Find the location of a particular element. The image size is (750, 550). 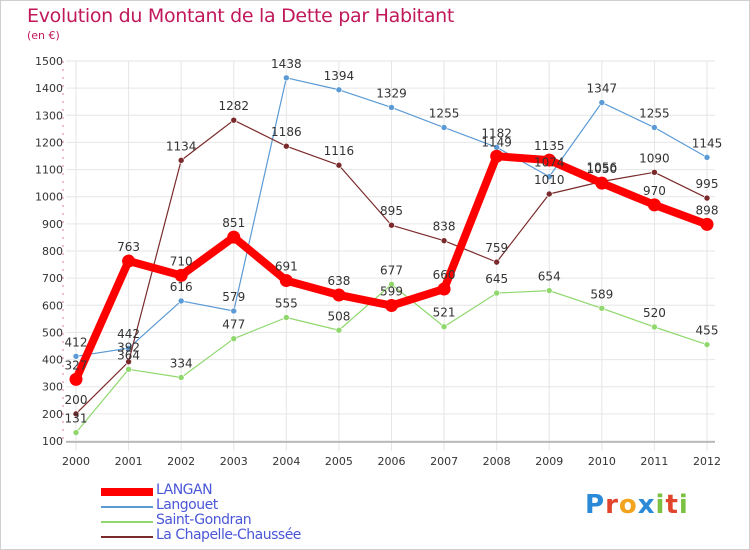

data-label: 677 is located at coordinates (391, 270).